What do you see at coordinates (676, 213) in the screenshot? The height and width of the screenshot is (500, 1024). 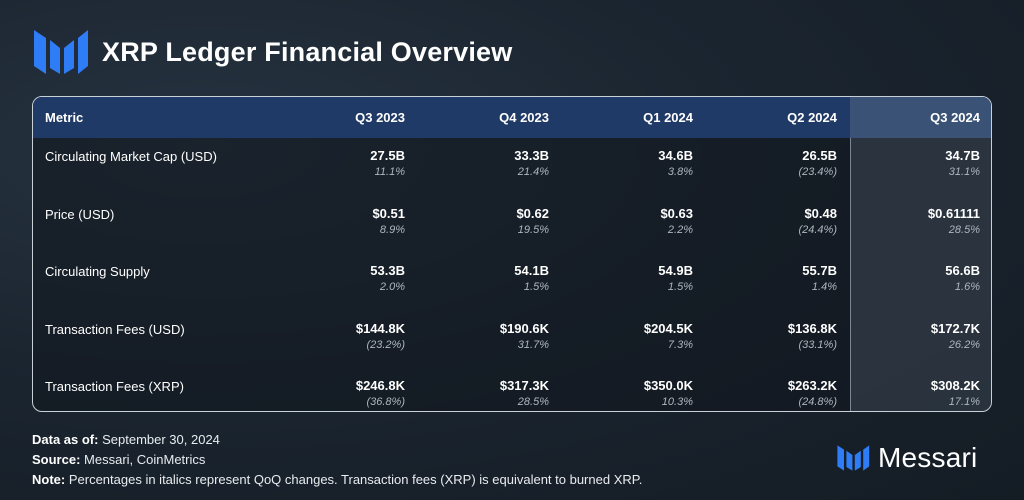 I see `cell-value: $0.63` at bounding box center [676, 213].